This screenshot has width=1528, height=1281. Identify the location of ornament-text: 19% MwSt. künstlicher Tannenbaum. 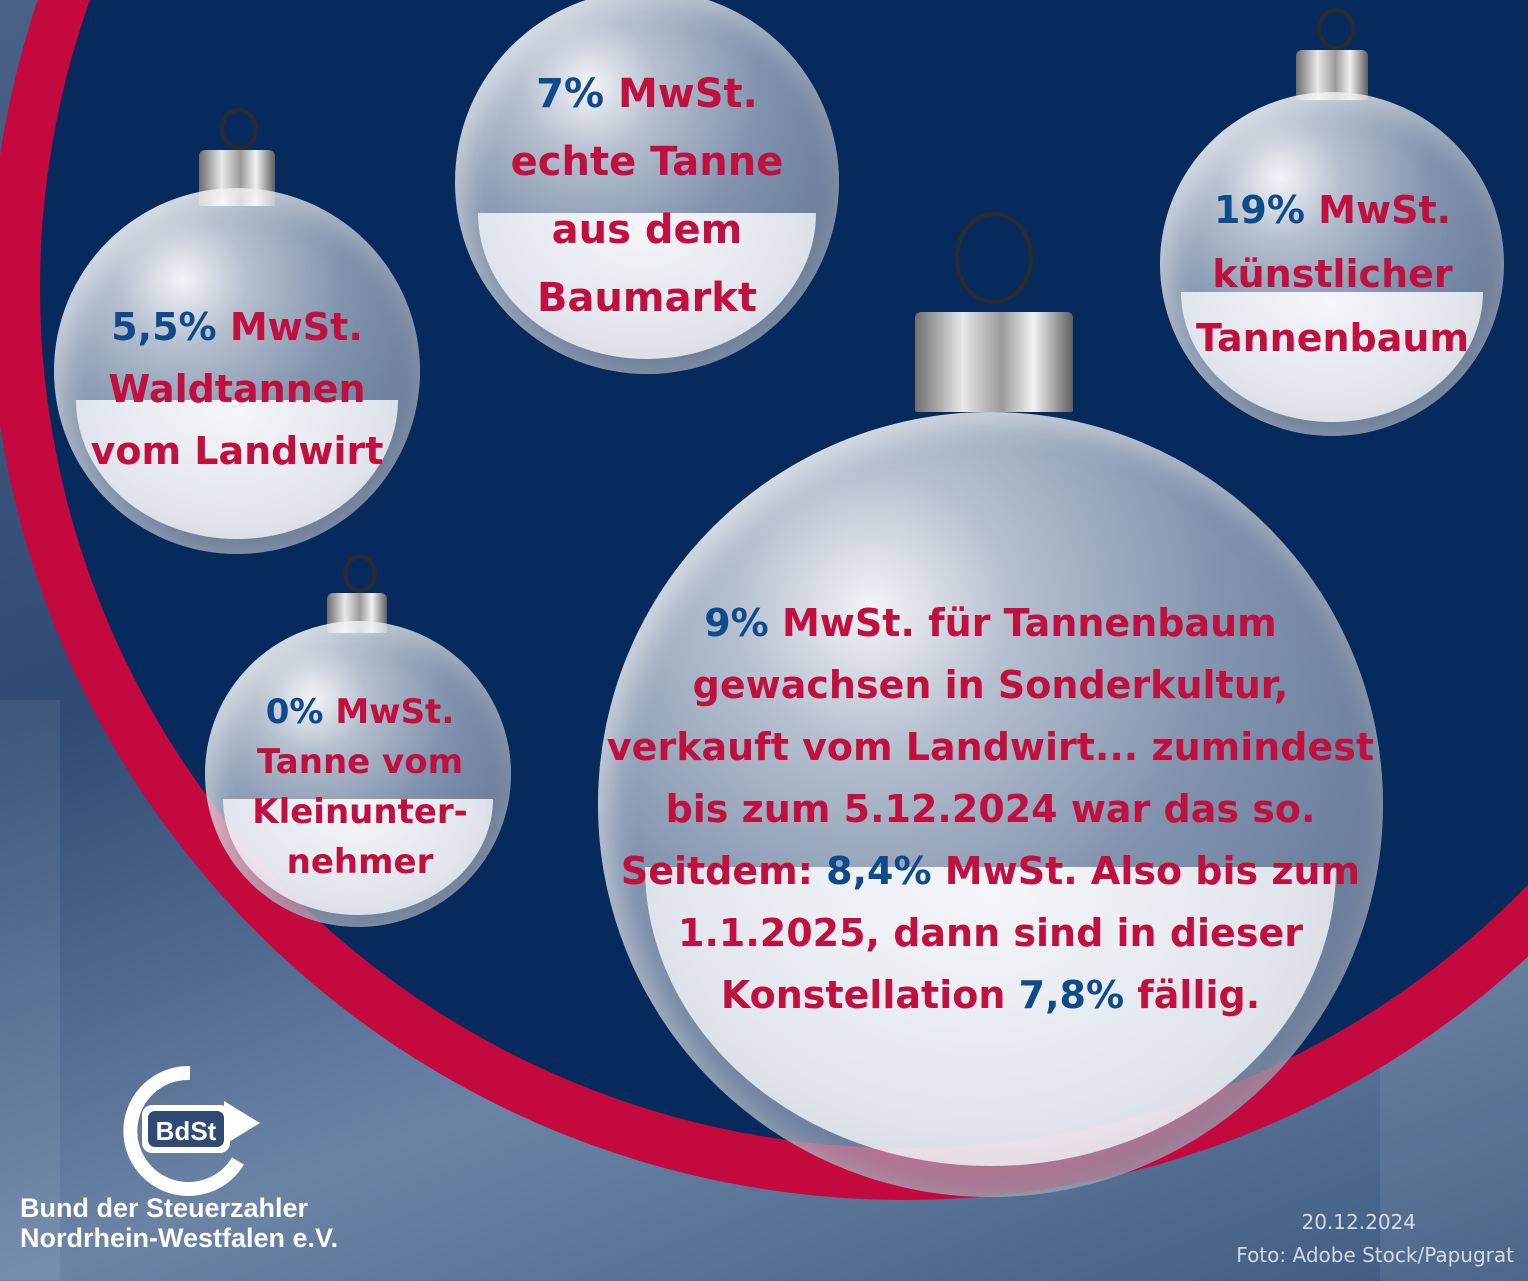
(1332, 274).